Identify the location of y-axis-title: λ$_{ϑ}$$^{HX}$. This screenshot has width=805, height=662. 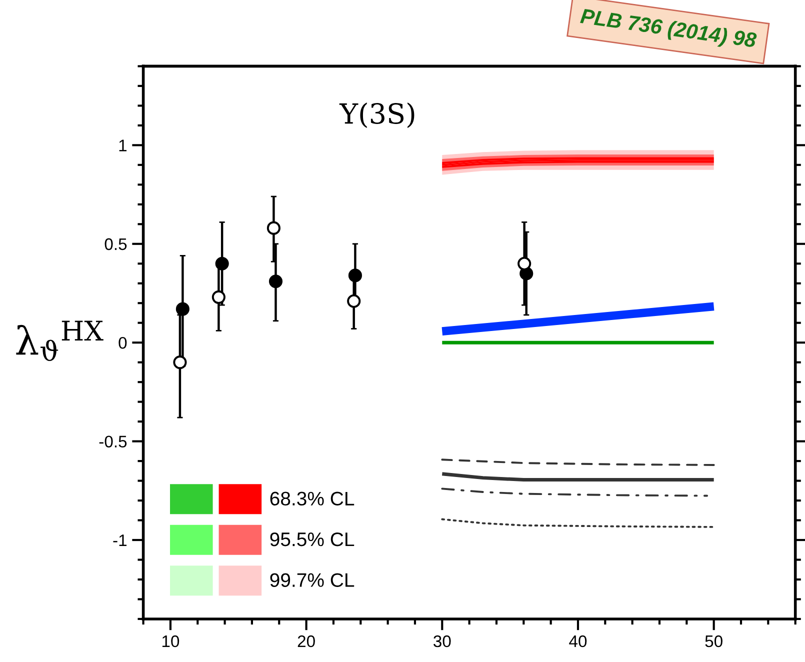
(60, 341).